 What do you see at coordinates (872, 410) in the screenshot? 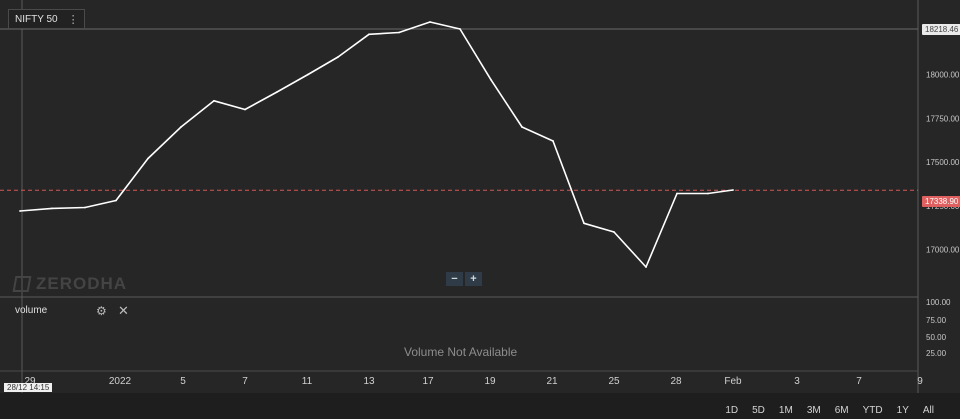
I see `range-ytd: YTD` at bounding box center [872, 410].